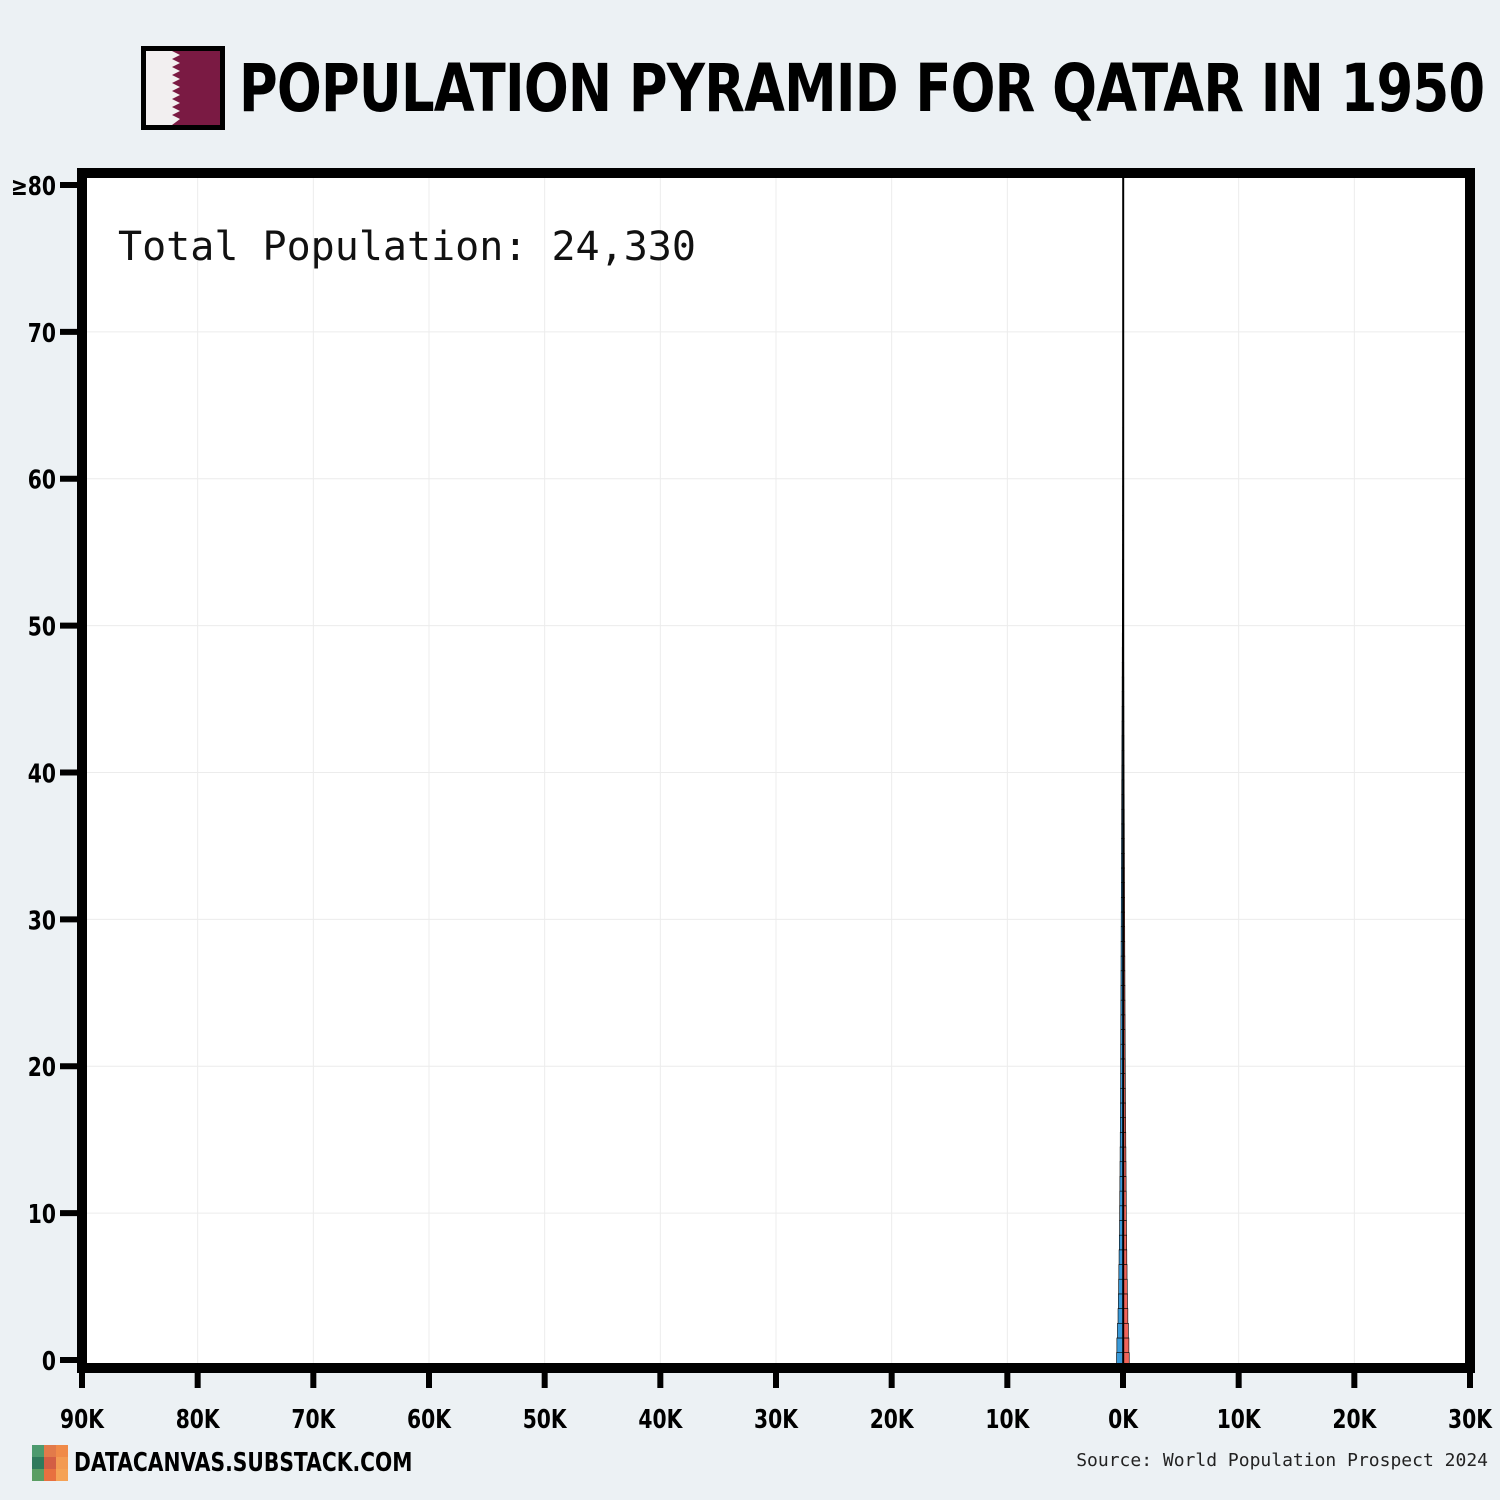  What do you see at coordinates (49, 1362) in the screenshot?
I see `y-tick-label: 0` at bounding box center [49, 1362].